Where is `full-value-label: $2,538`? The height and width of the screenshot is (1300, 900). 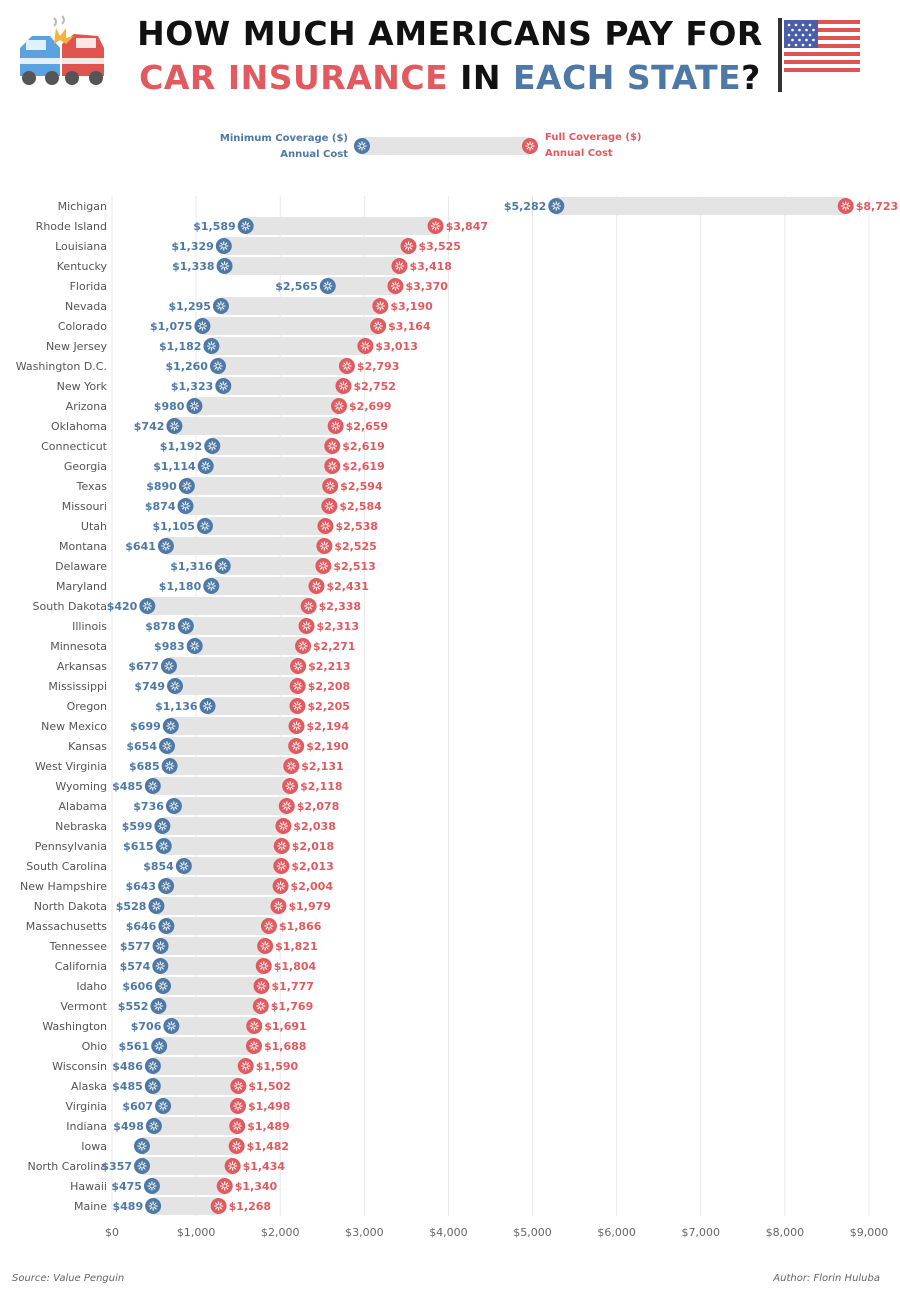 full-value-label: $2,538 is located at coordinates (356, 526).